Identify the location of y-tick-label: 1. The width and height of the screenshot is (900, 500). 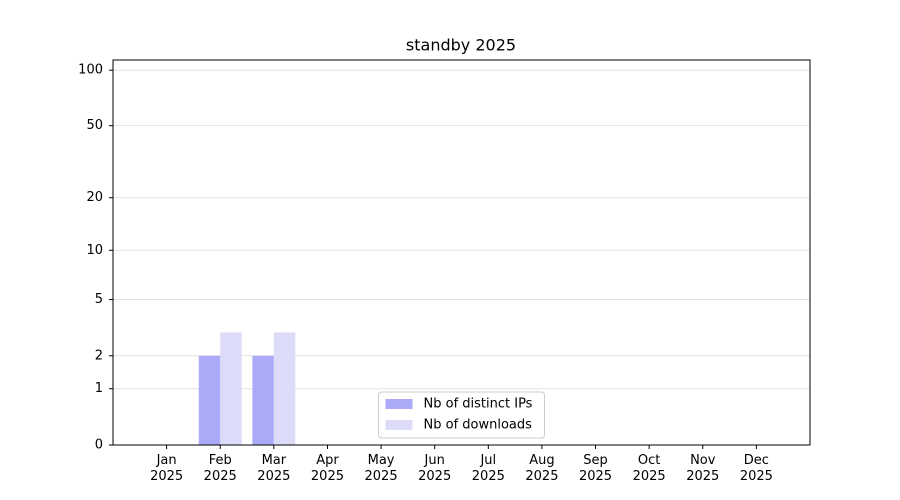
(99, 388).